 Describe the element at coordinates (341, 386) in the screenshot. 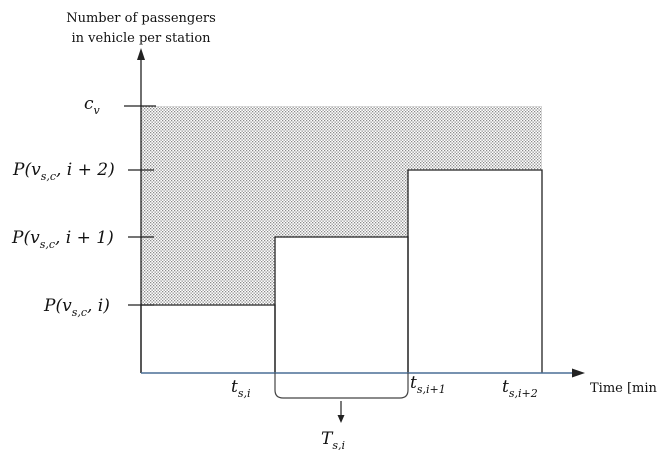

I see `interval-bracket` at that location.